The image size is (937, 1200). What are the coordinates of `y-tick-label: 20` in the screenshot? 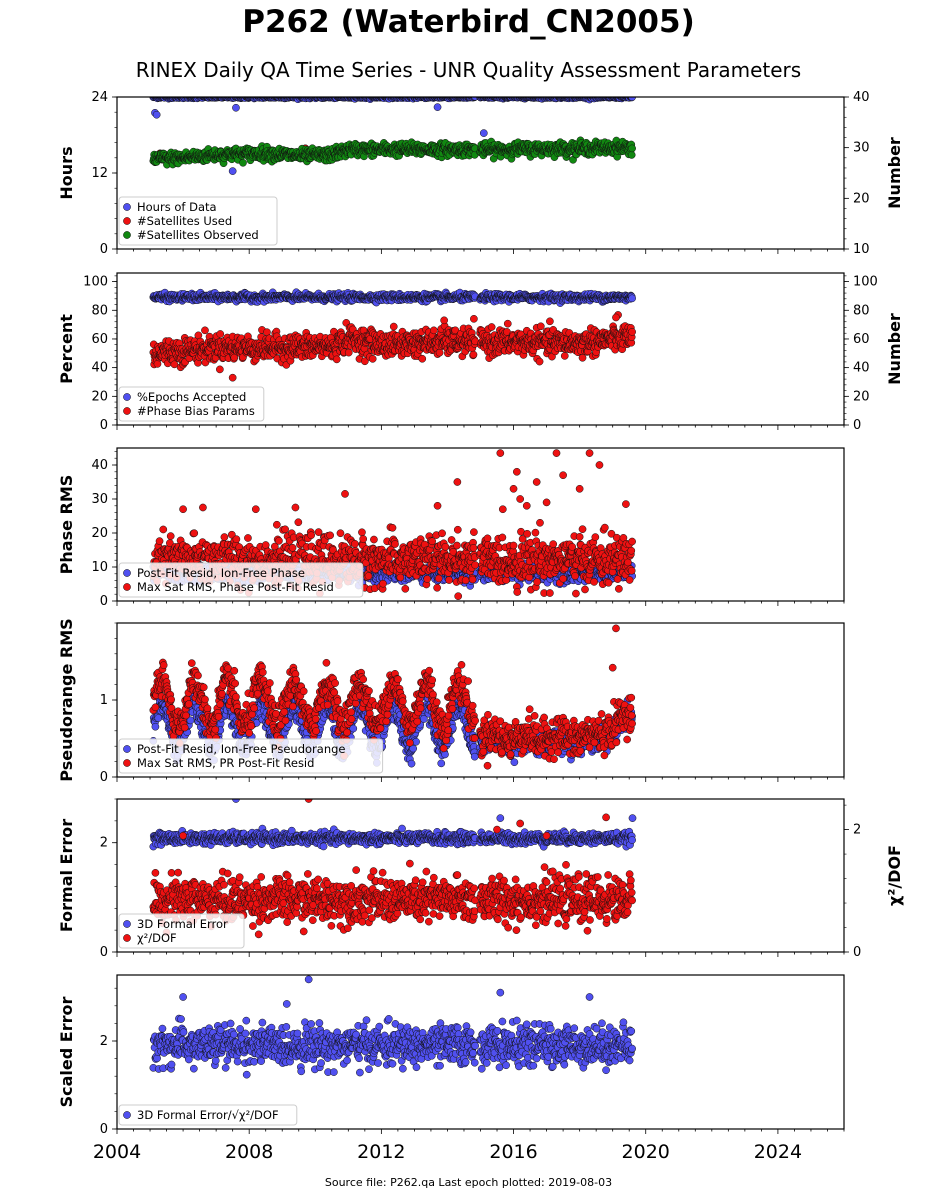 It's located at (99, 396).